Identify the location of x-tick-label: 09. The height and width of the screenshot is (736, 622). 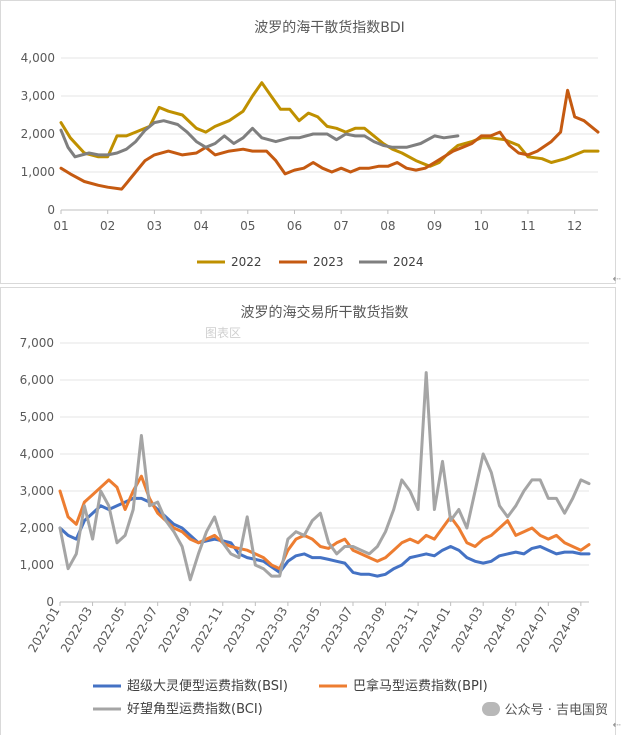
(434, 226).